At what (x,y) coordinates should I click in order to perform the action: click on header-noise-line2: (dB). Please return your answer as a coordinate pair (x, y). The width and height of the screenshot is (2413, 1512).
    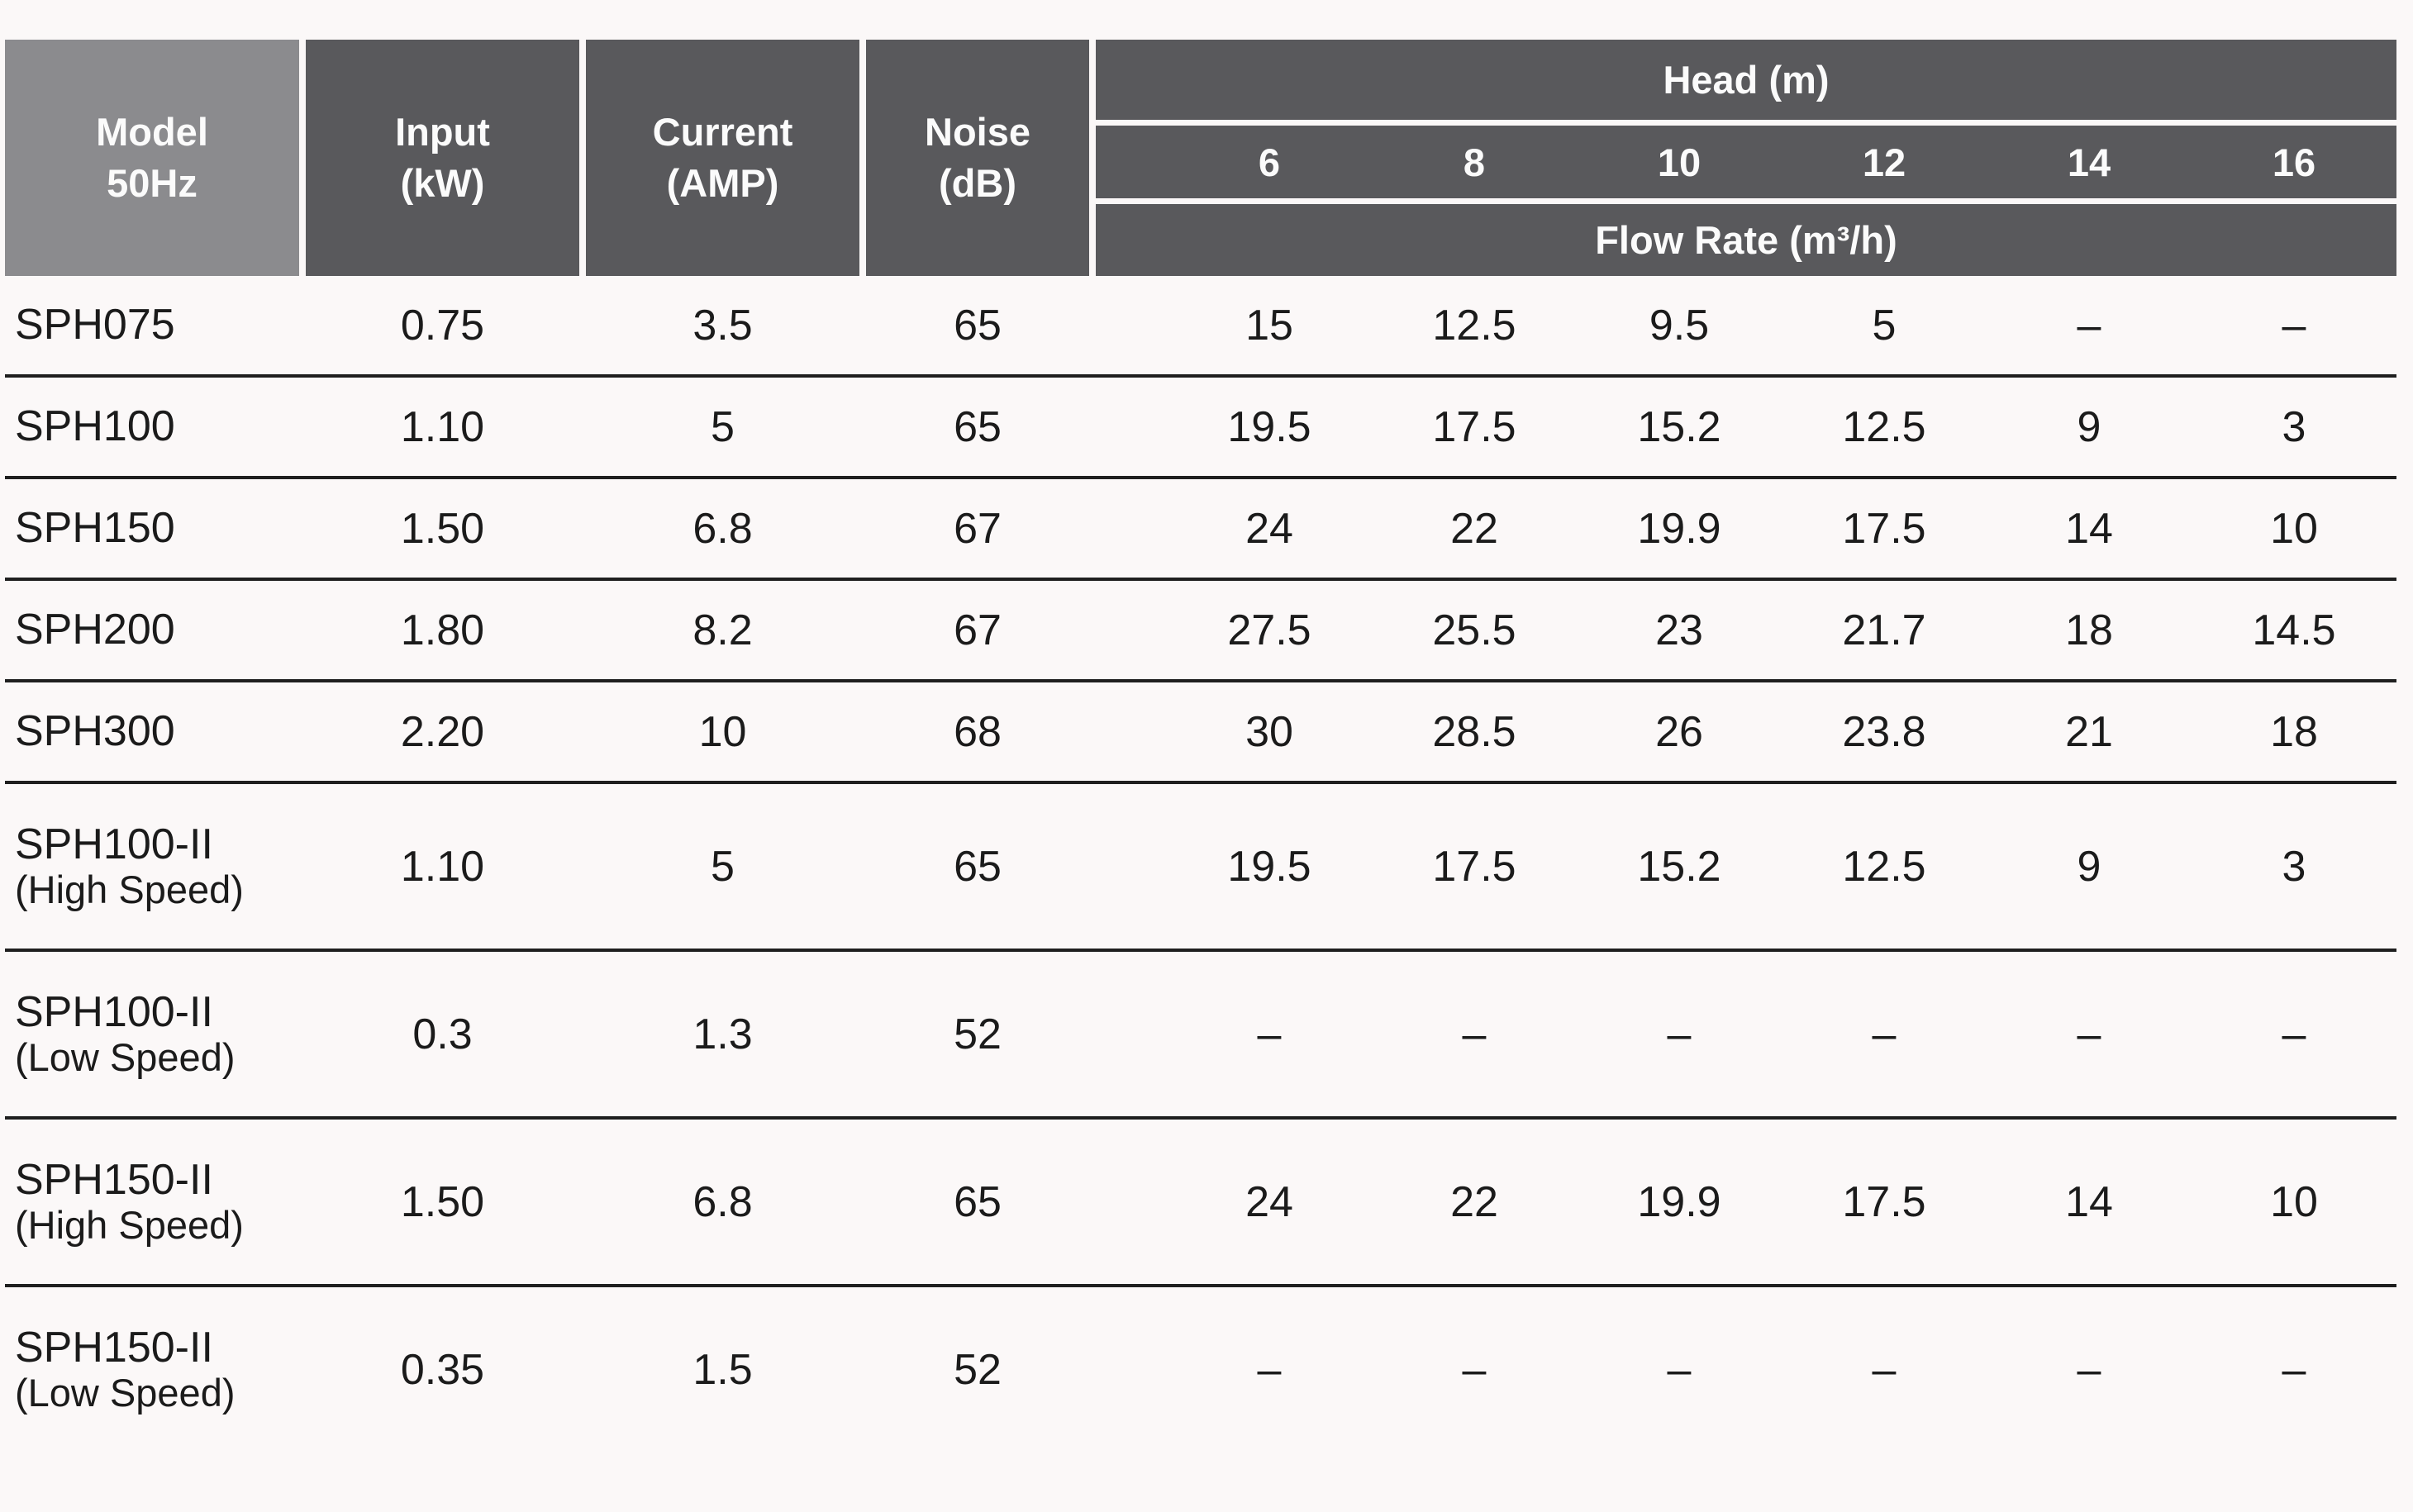
    Looking at the image, I should click on (978, 183).